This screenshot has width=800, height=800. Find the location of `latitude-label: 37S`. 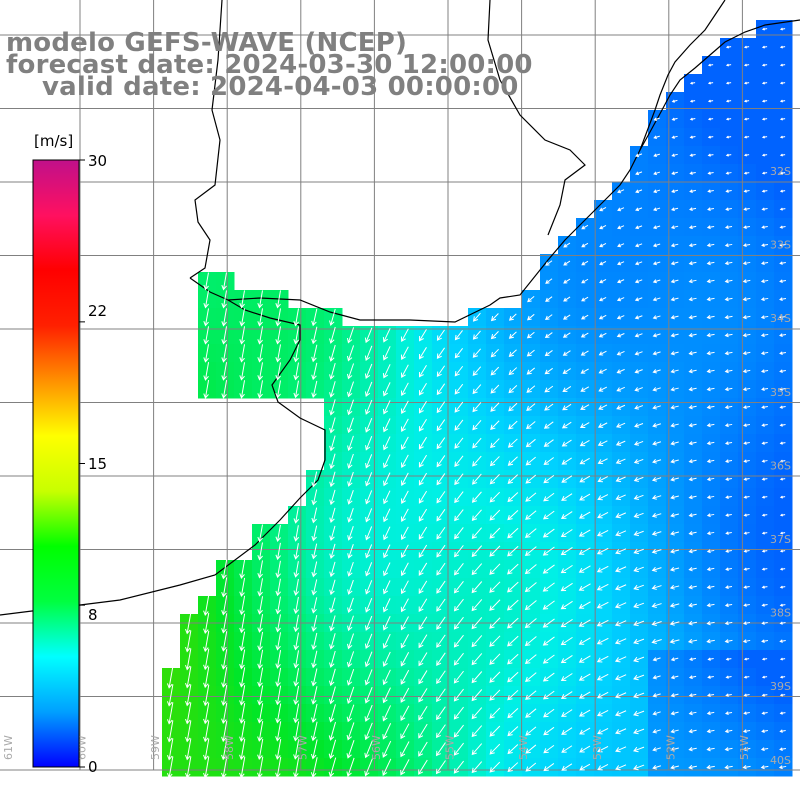

latitude-label: 37S is located at coordinates (780, 539).